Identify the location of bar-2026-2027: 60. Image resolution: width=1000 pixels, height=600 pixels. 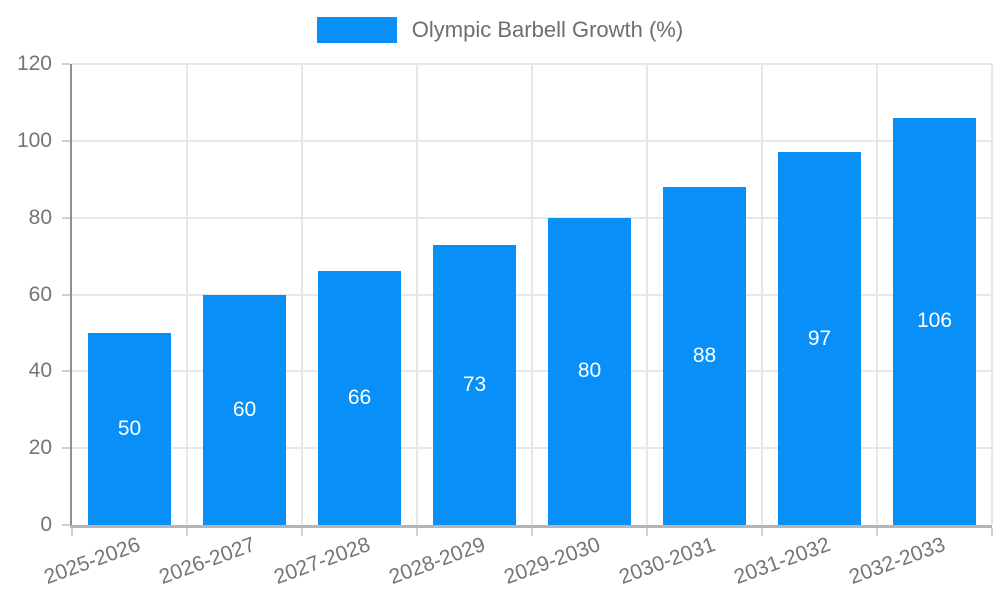
(244, 409).